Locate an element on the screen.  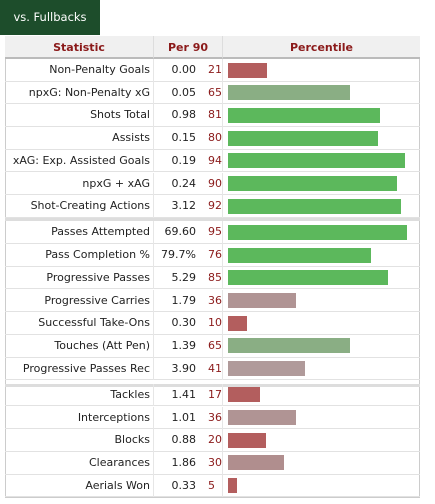
statistic: Interceptions is located at coordinates (113, 417).